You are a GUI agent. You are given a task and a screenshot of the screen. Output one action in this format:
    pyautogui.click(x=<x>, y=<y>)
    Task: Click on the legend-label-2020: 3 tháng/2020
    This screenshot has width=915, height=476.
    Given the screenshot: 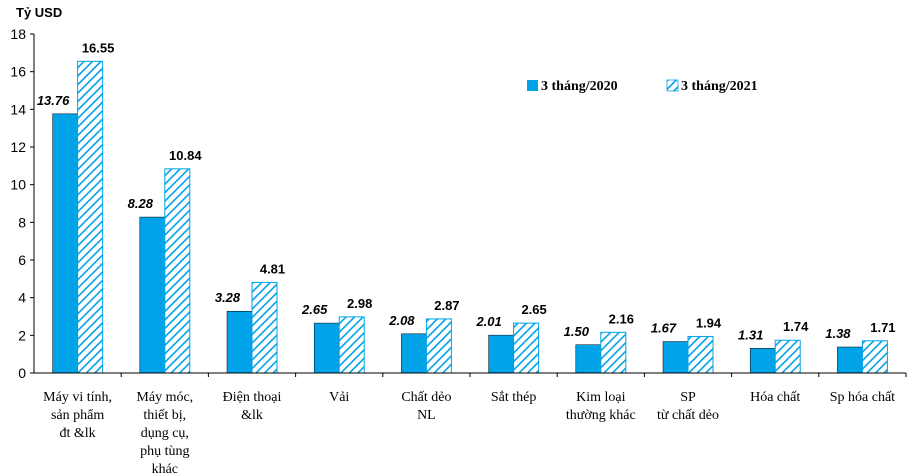 What is the action you would take?
    pyautogui.click(x=579, y=86)
    